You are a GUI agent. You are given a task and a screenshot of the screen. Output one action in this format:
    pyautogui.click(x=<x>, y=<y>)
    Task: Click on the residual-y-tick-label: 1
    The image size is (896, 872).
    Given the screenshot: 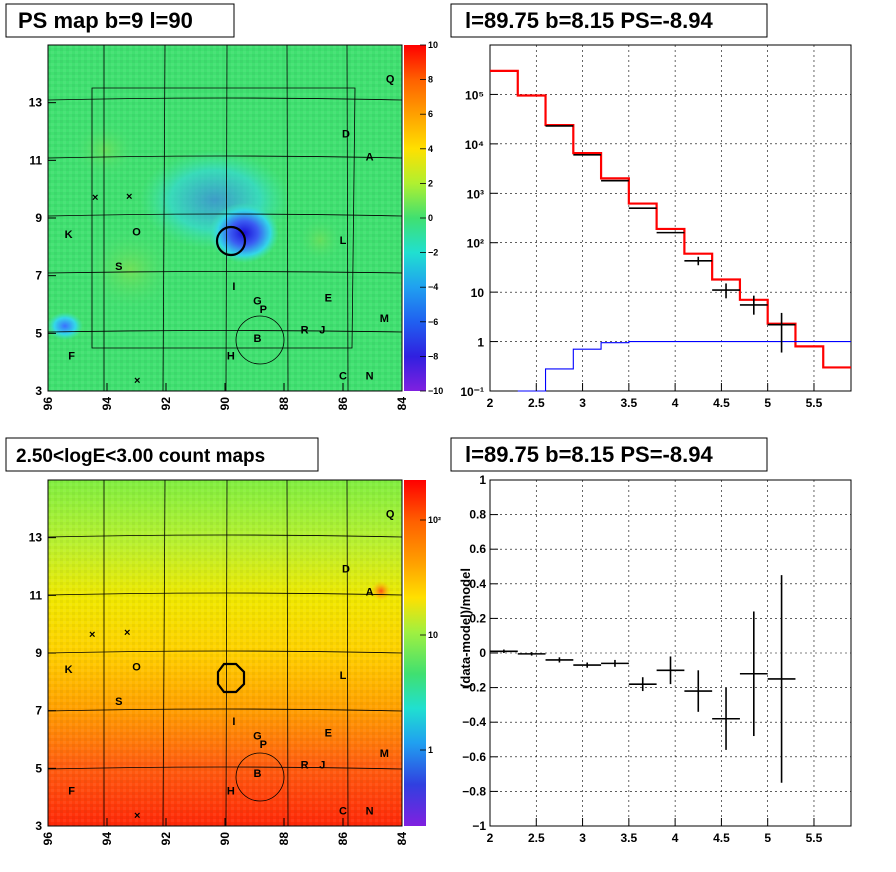 What is the action you would take?
    pyautogui.click(x=482, y=480)
    